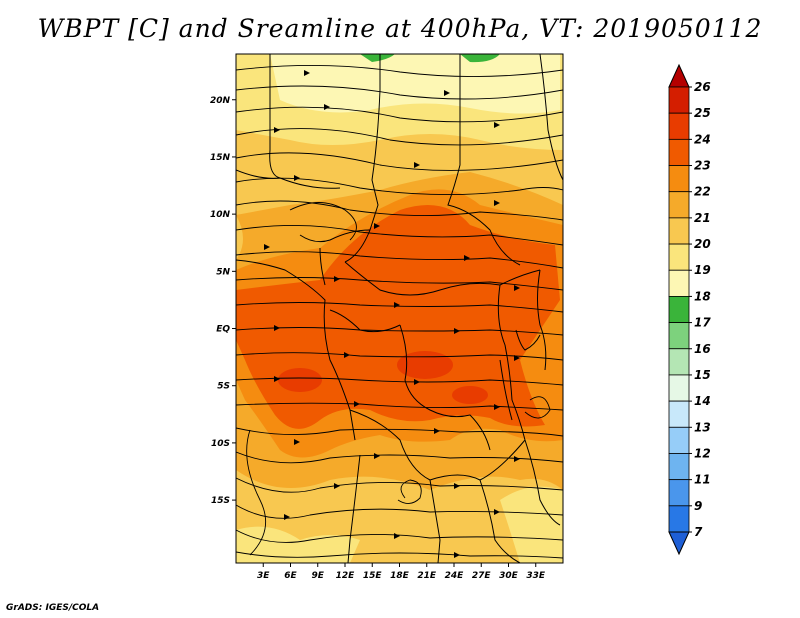 Image resolution: width=800 pixels, height=618 pixels. Describe the element at coordinates (223, 301) in the screenshot. I see `latitude-axis: 20N 15N 10N 5N EQ 5S 10S 15S` at that location.